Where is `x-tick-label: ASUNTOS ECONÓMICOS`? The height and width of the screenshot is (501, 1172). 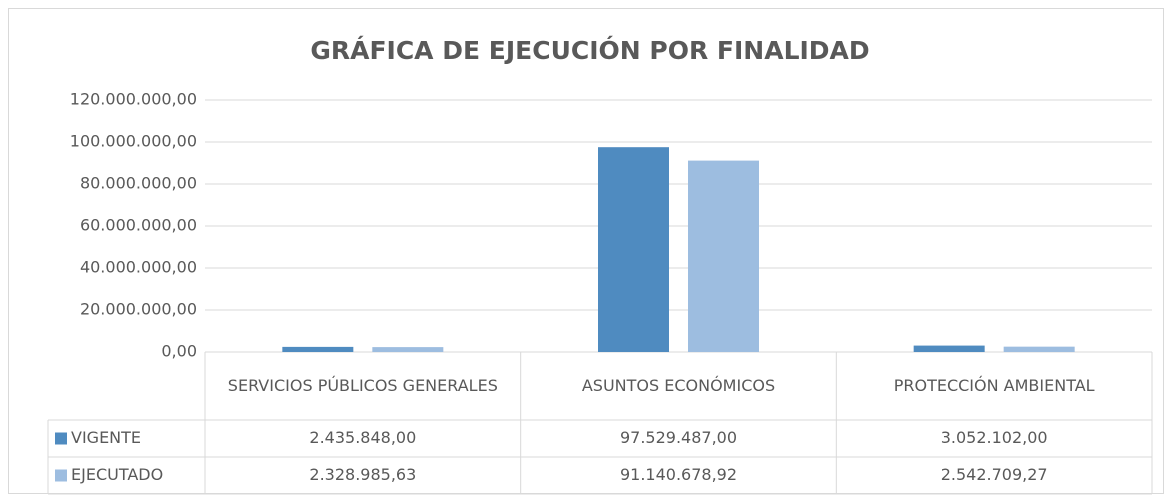
x-tick-label: ASUNTOS ECONÓMICOS is located at coordinates (678, 385).